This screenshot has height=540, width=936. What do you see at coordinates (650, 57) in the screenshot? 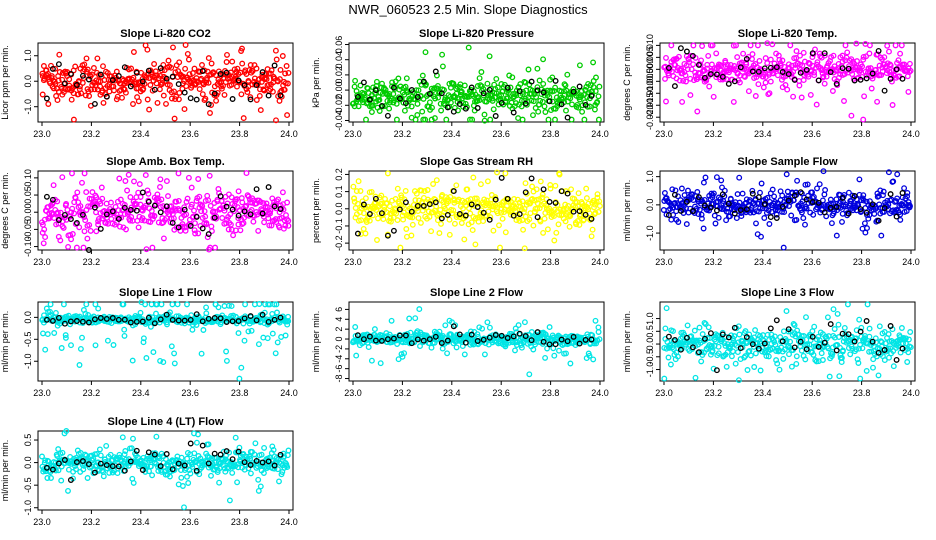
I see `y-tick-label: 0.005` at bounding box center [650, 57].